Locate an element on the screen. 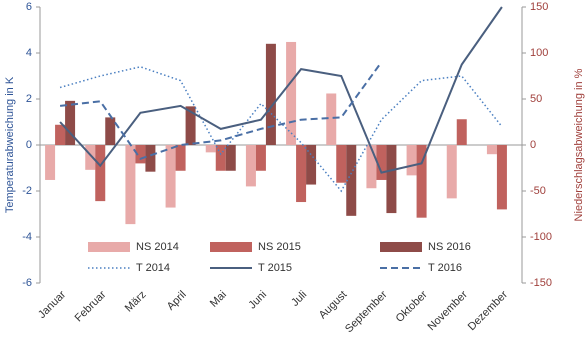  x-tick-label: November is located at coordinates (448, 310).